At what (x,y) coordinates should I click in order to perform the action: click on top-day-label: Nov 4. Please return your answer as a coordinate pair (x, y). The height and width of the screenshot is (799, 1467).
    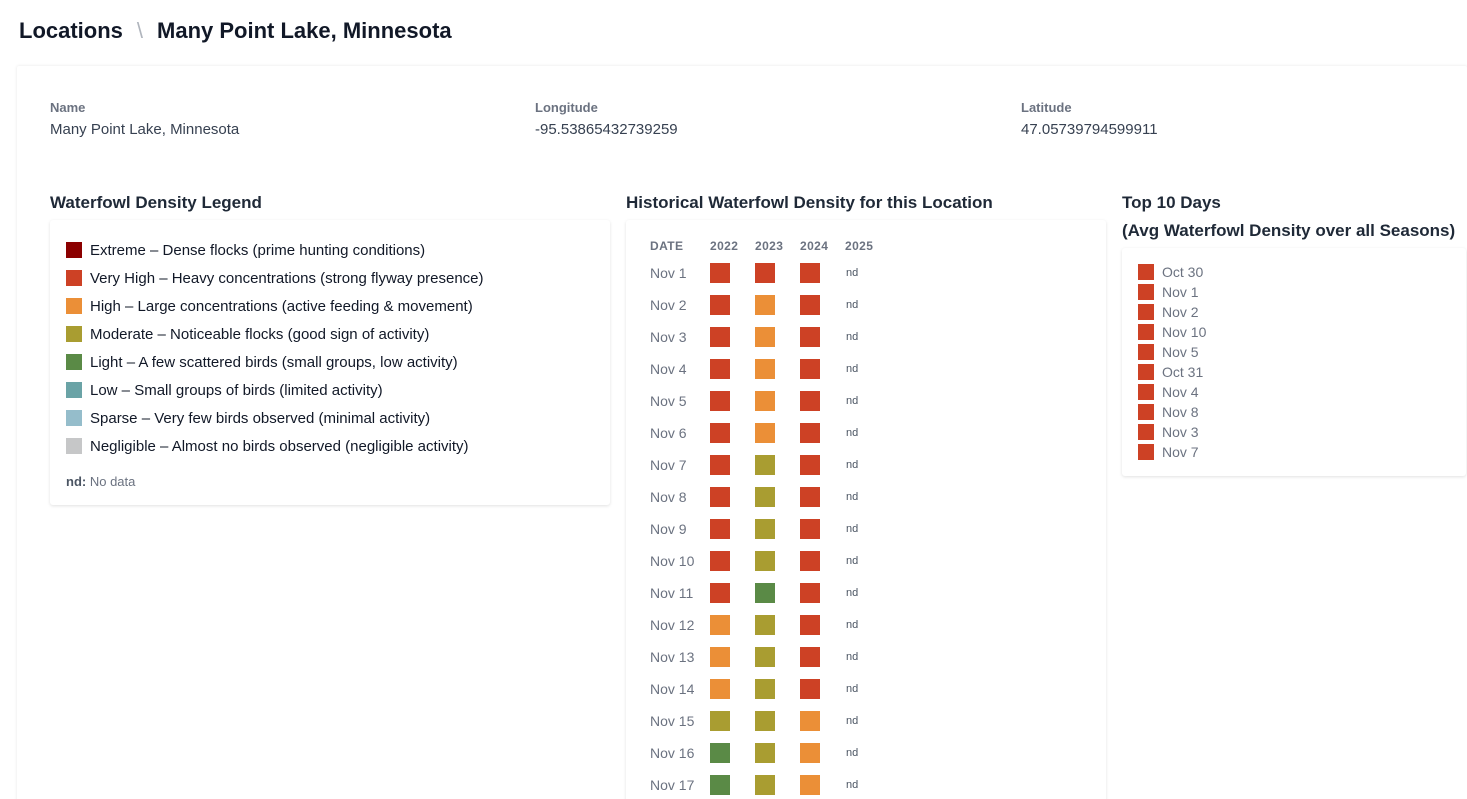
    Looking at the image, I should click on (1180, 392).